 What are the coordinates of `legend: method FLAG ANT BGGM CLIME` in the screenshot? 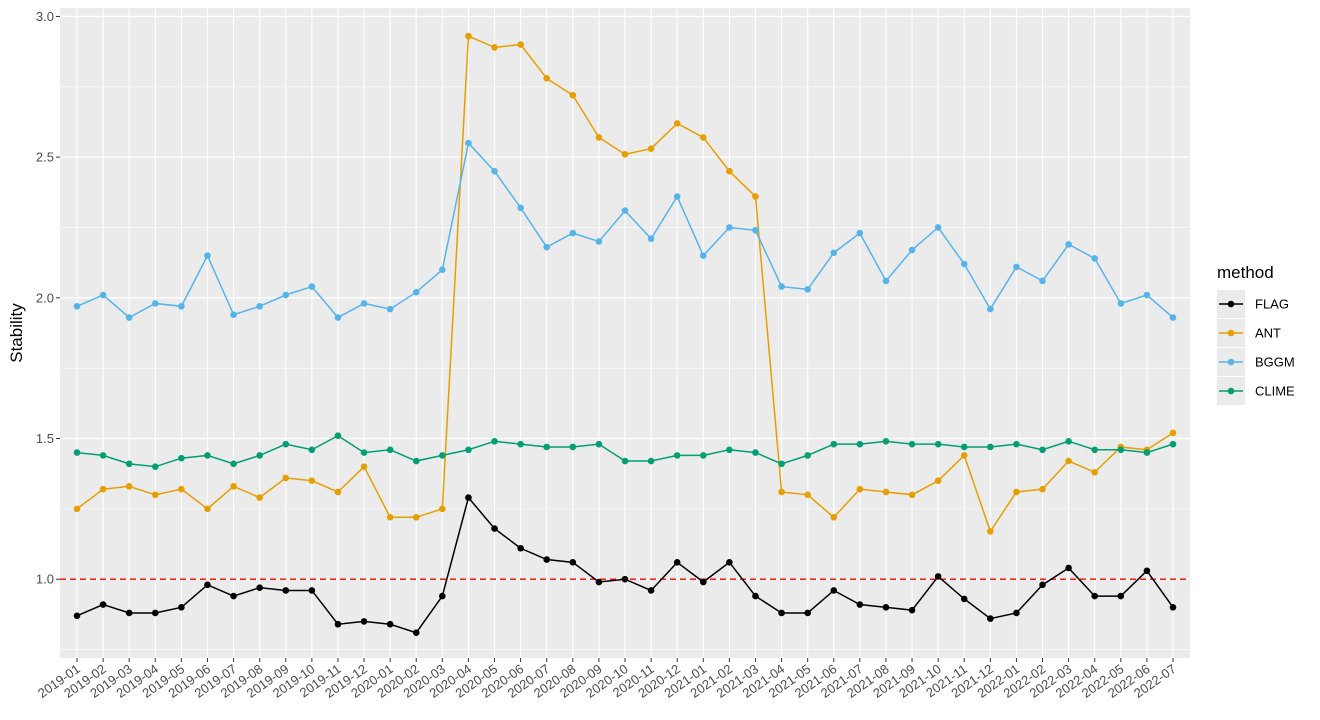 It's located at (1256, 334).